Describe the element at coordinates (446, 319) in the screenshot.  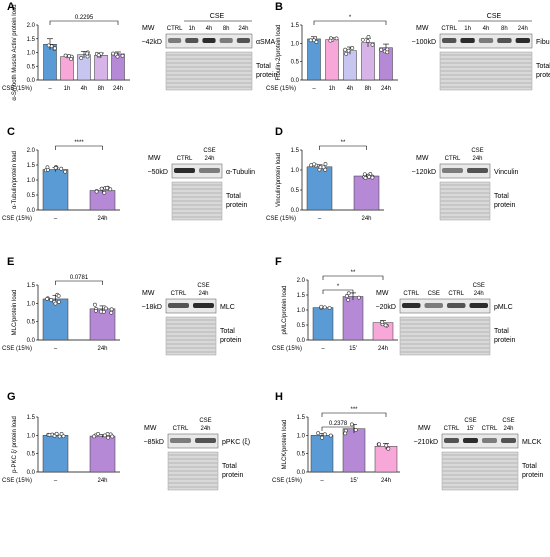
I see `western-blot: MW CTRL CSE CTRL CSE 24h ~20kD pMLC Total protein` at that location.